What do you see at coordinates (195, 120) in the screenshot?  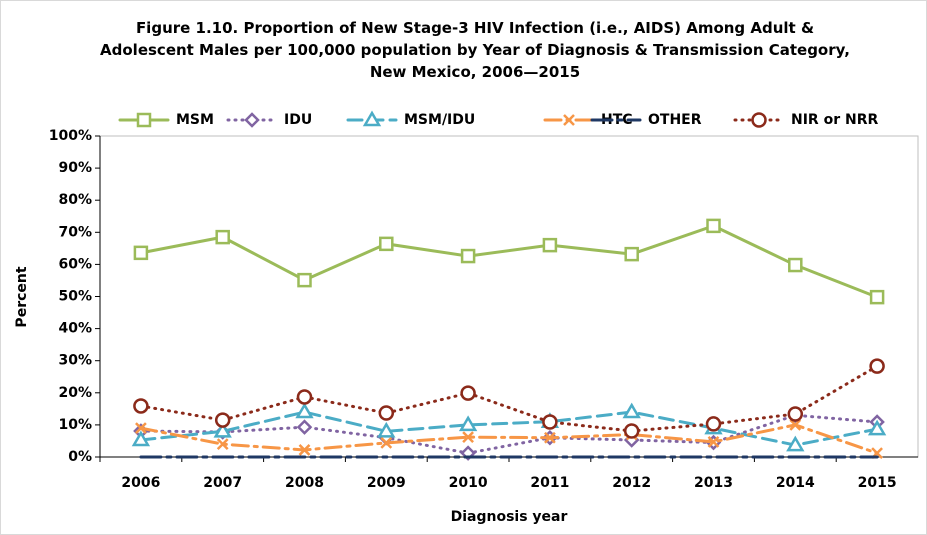 I see `legend-label: MSM` at bounding box center [195, 120].